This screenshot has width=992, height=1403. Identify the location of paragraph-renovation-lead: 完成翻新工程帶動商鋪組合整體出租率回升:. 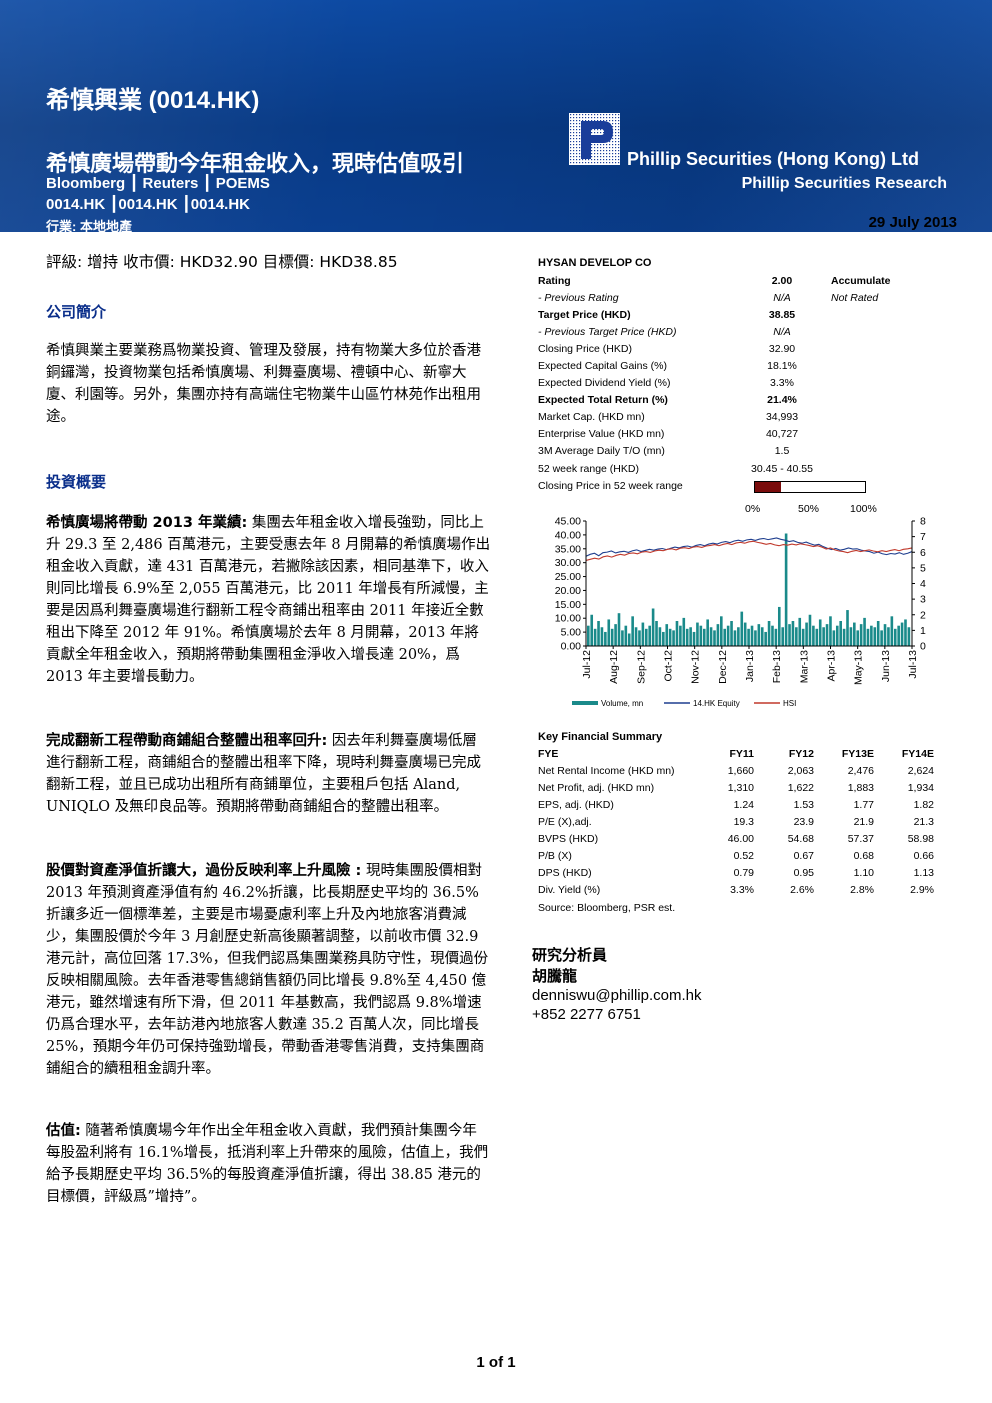
(187, 741).